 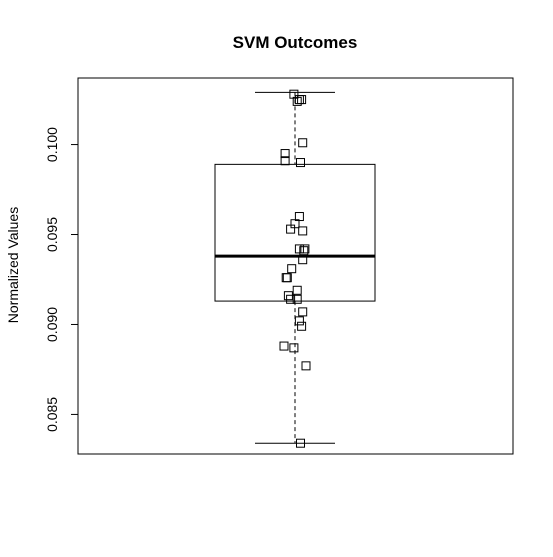 I want to click on y-axis: 0.085 0.090 0.095 0.100, so click(x=61, y=279).